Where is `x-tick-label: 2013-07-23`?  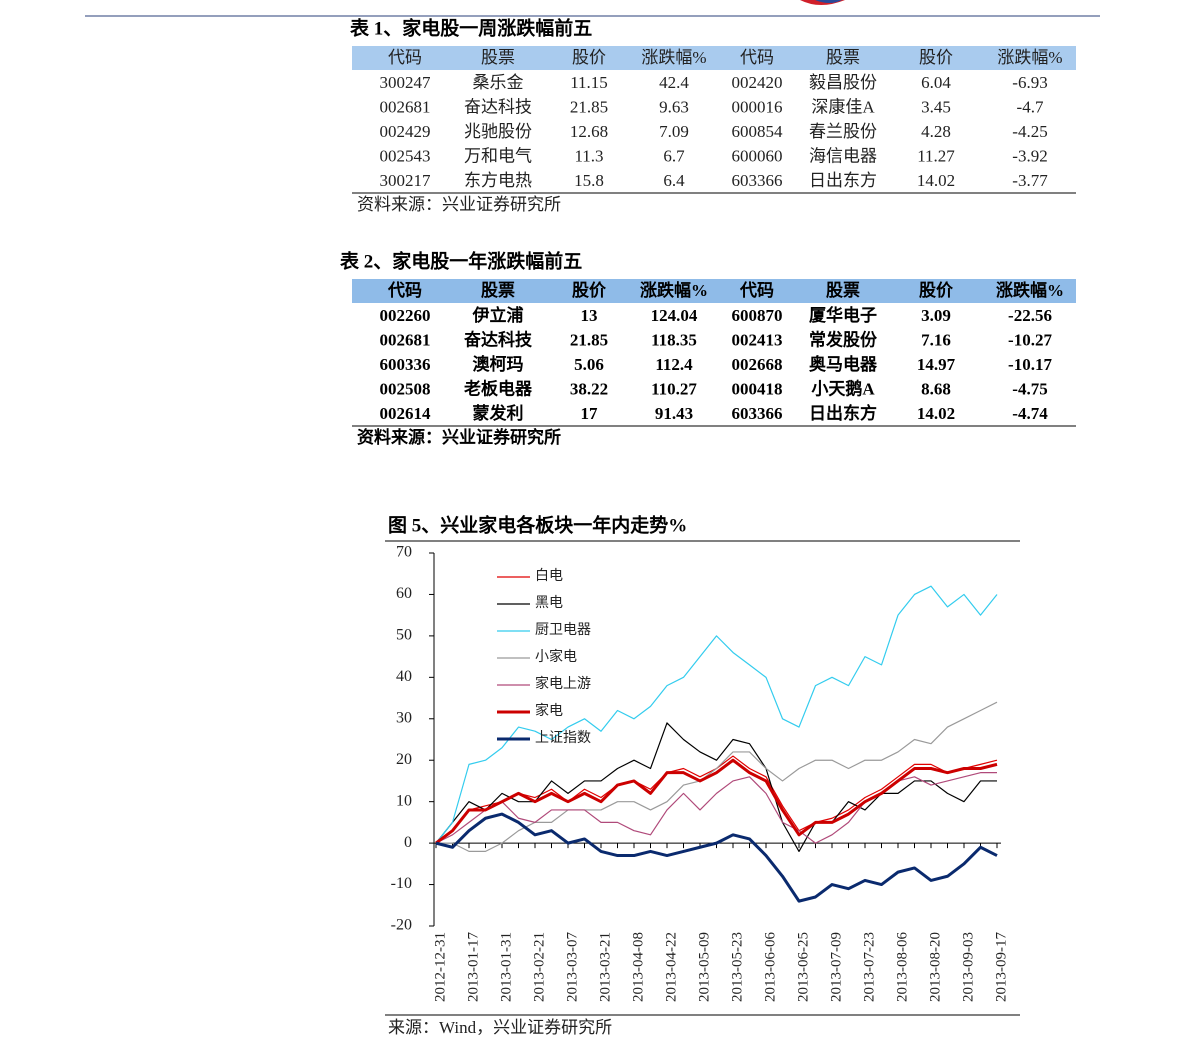
x-tick-label: 2013-07-23 is located at coordinates (869, 967).